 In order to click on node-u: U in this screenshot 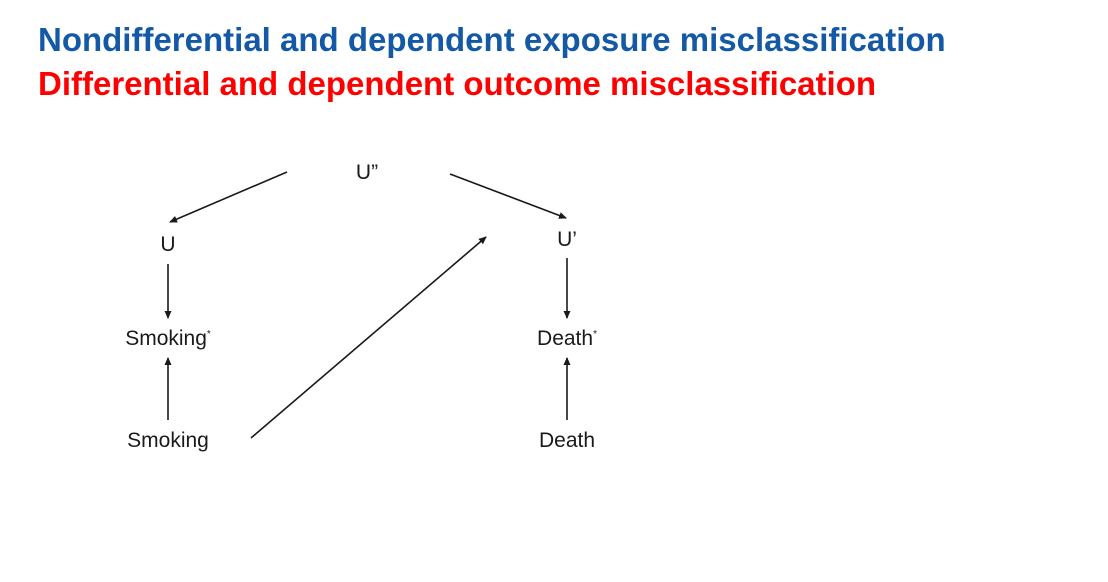, I will do `click(167, 245)`.